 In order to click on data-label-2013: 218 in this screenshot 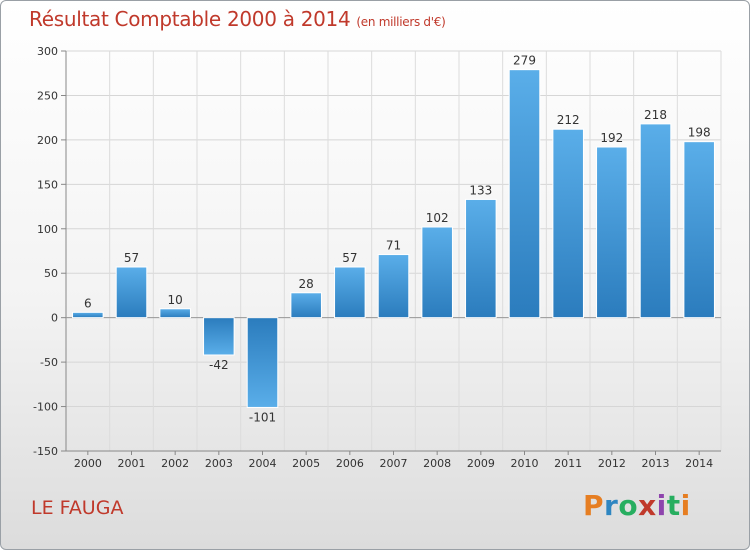, I will do `click(655, 115)`.